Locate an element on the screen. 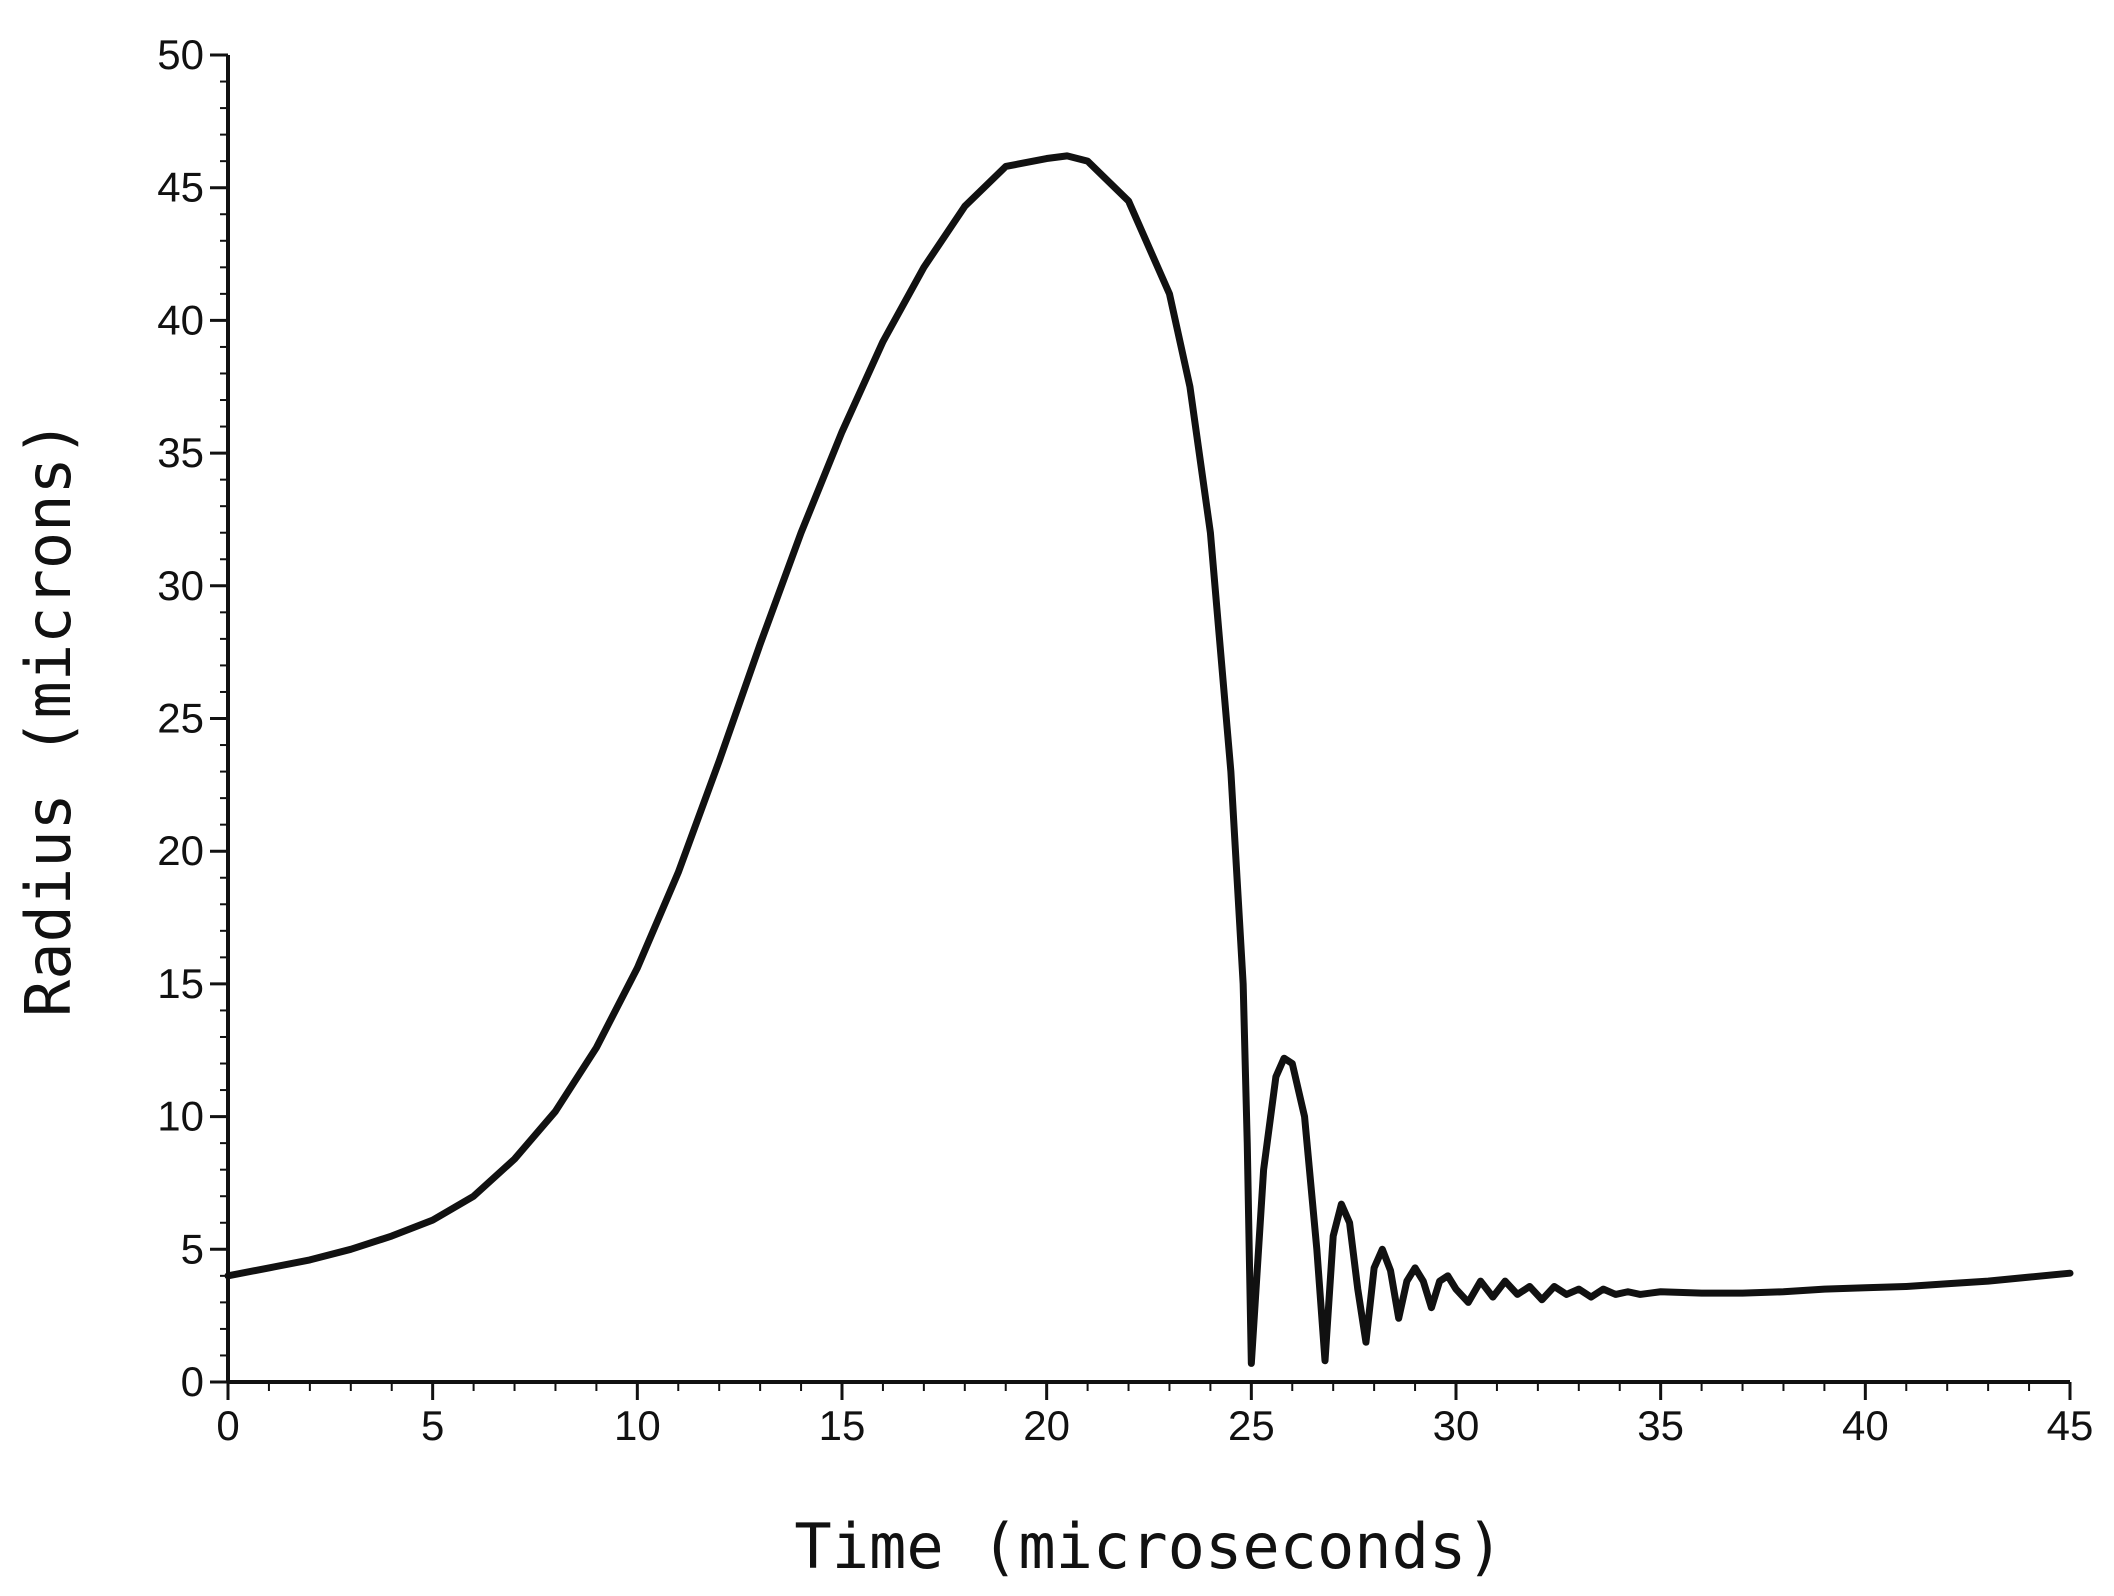 This screenshot has height=1596, width=2114. y-axis-label: Radius (microns) is located at coordinates (48, 718).